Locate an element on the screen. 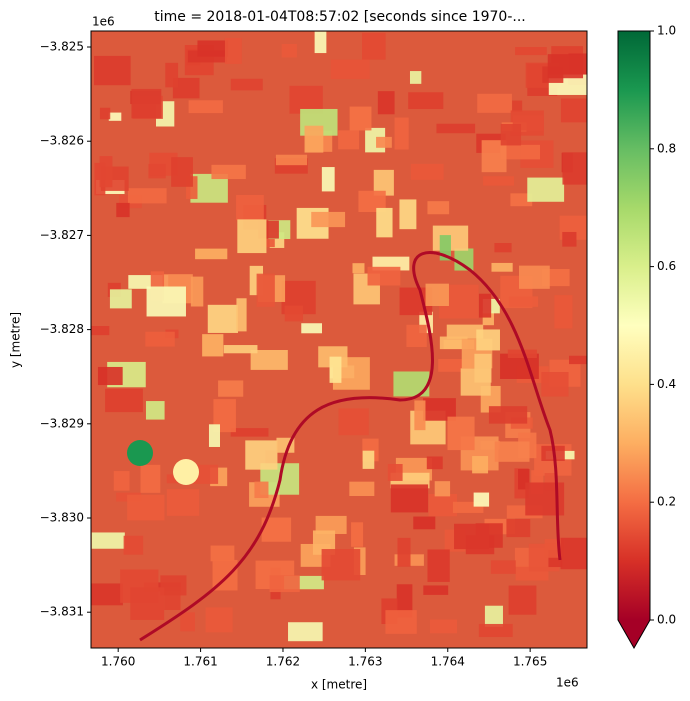 This screenshot has width=690, height=701. x-tick-label: 1.760 is located at coordinates (118, 662).